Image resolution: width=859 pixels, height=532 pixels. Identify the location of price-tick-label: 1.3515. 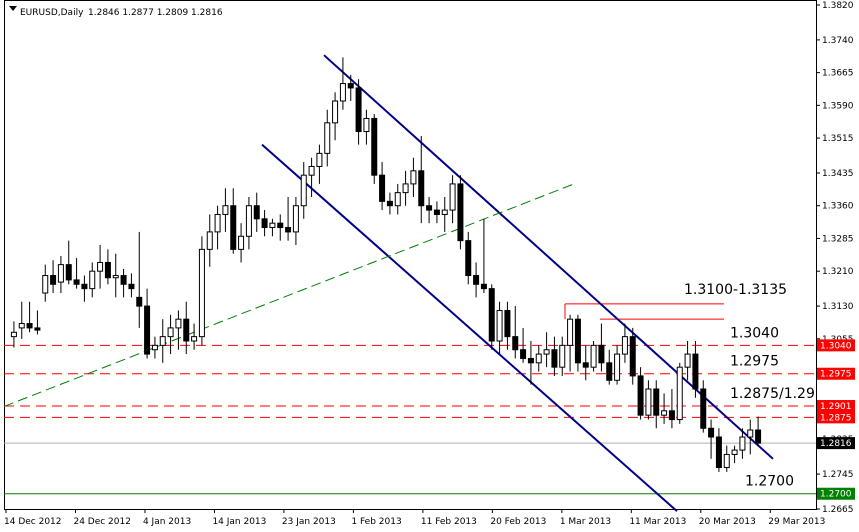
(838, 139).